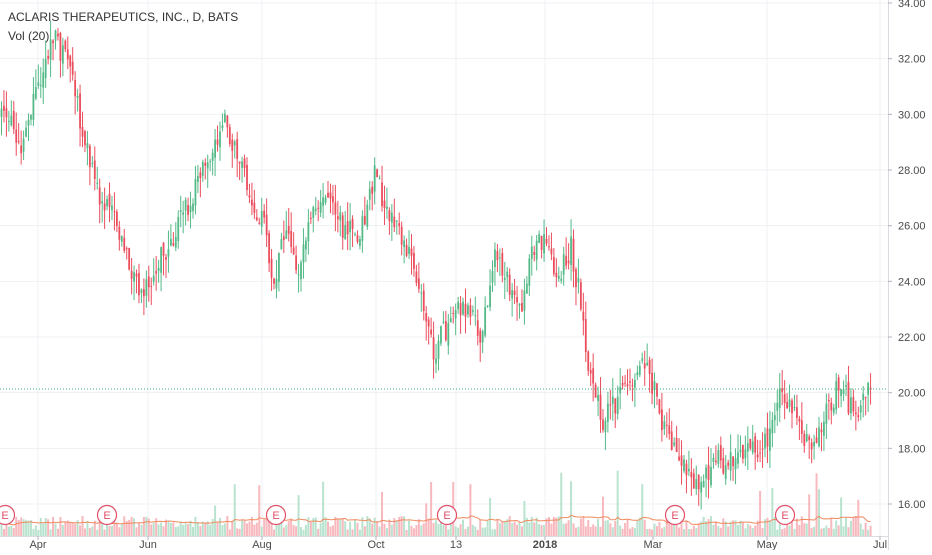 Image resolution: width=932 pixels, height=555 pixels. Describe the element at coordinates (912, 505) in the screenshot. I see `y-tick-label: 16.00` at that location.